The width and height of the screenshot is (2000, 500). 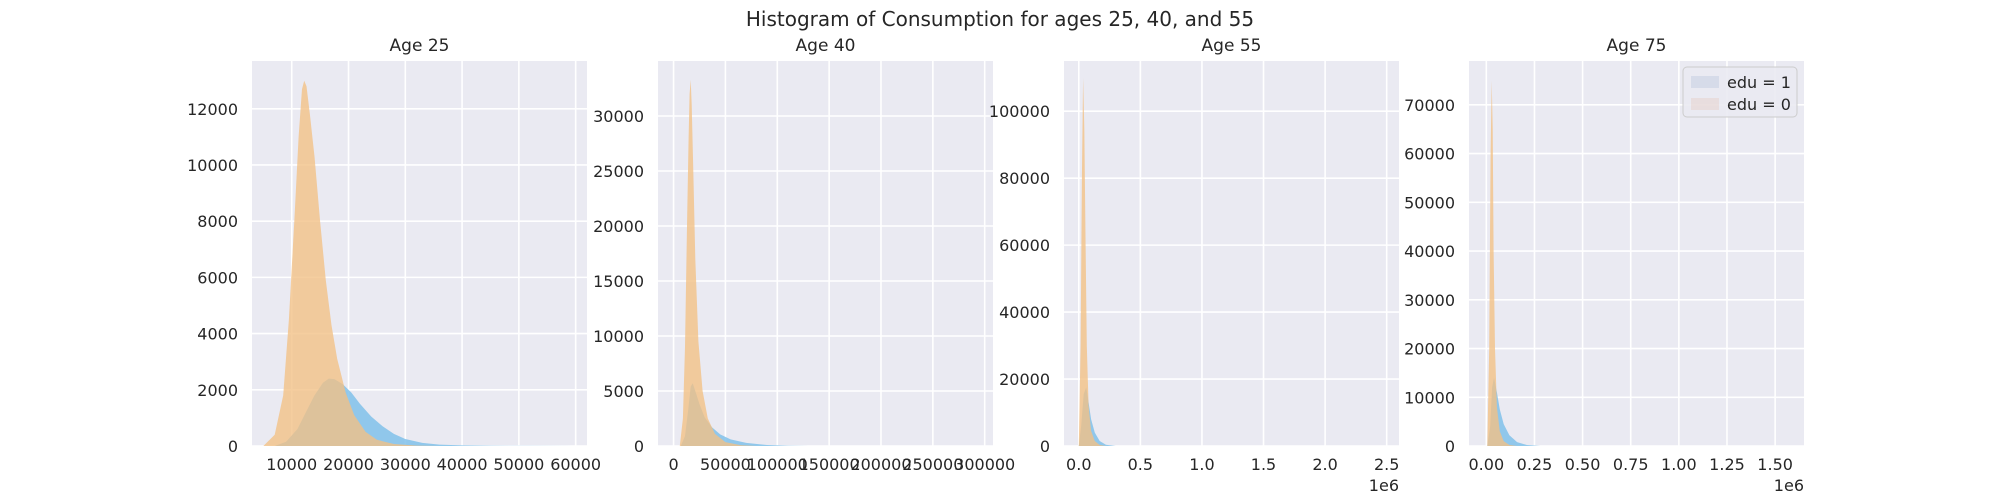 What do you see at coordinates (984, 464) in the screenshot?
I see `x-tick-label: 300000` at bounding box center [984, 464].